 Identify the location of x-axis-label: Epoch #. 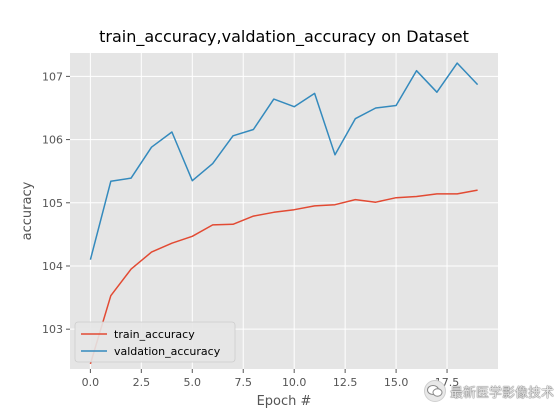
(284, 401).